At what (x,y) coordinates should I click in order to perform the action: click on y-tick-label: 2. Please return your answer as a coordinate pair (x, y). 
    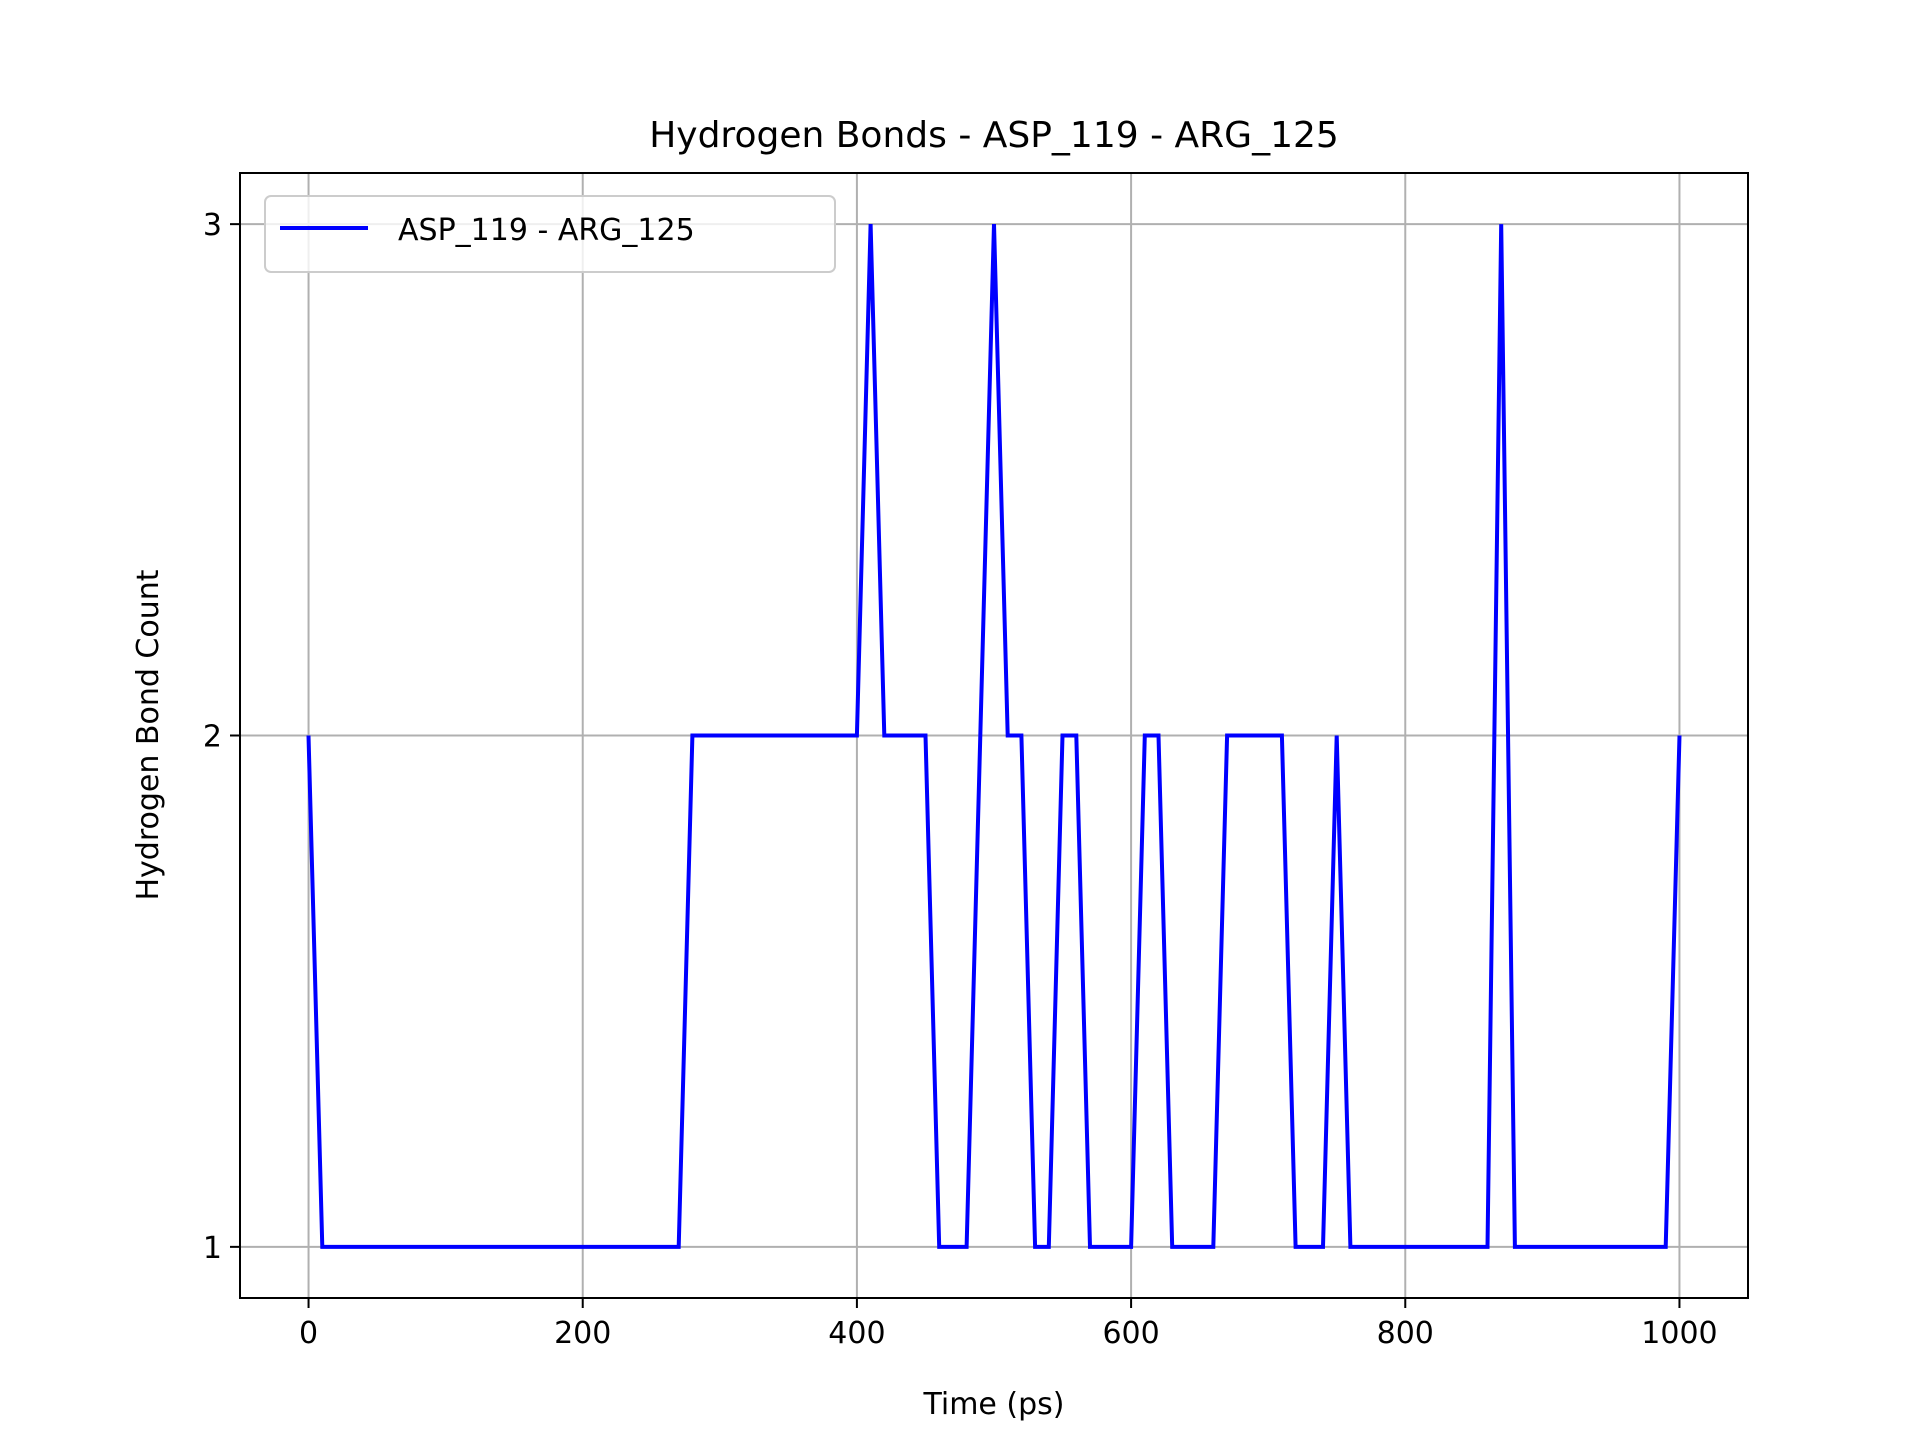
    Looking at the image, I should click on (212, 737).